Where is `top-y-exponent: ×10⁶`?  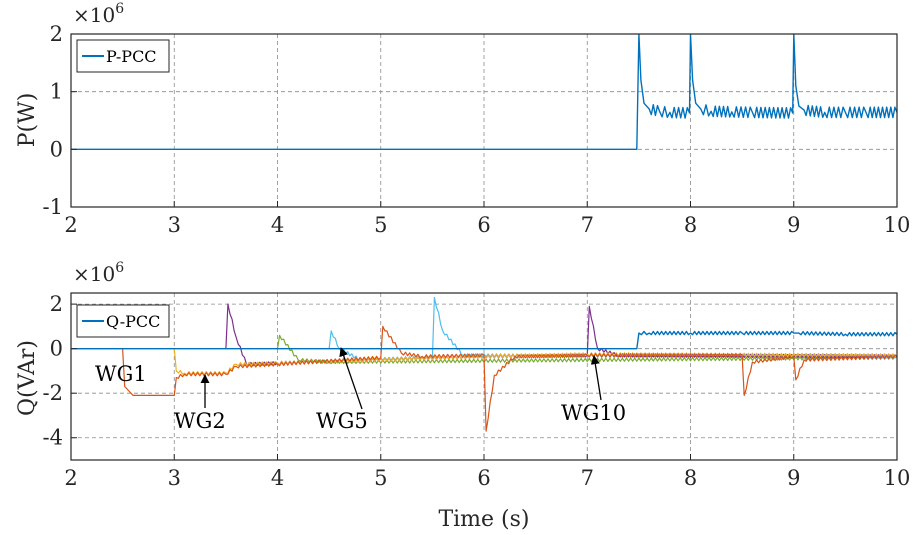
top-y-exponent: ×10⁶ is located at coordinates (98, 14).